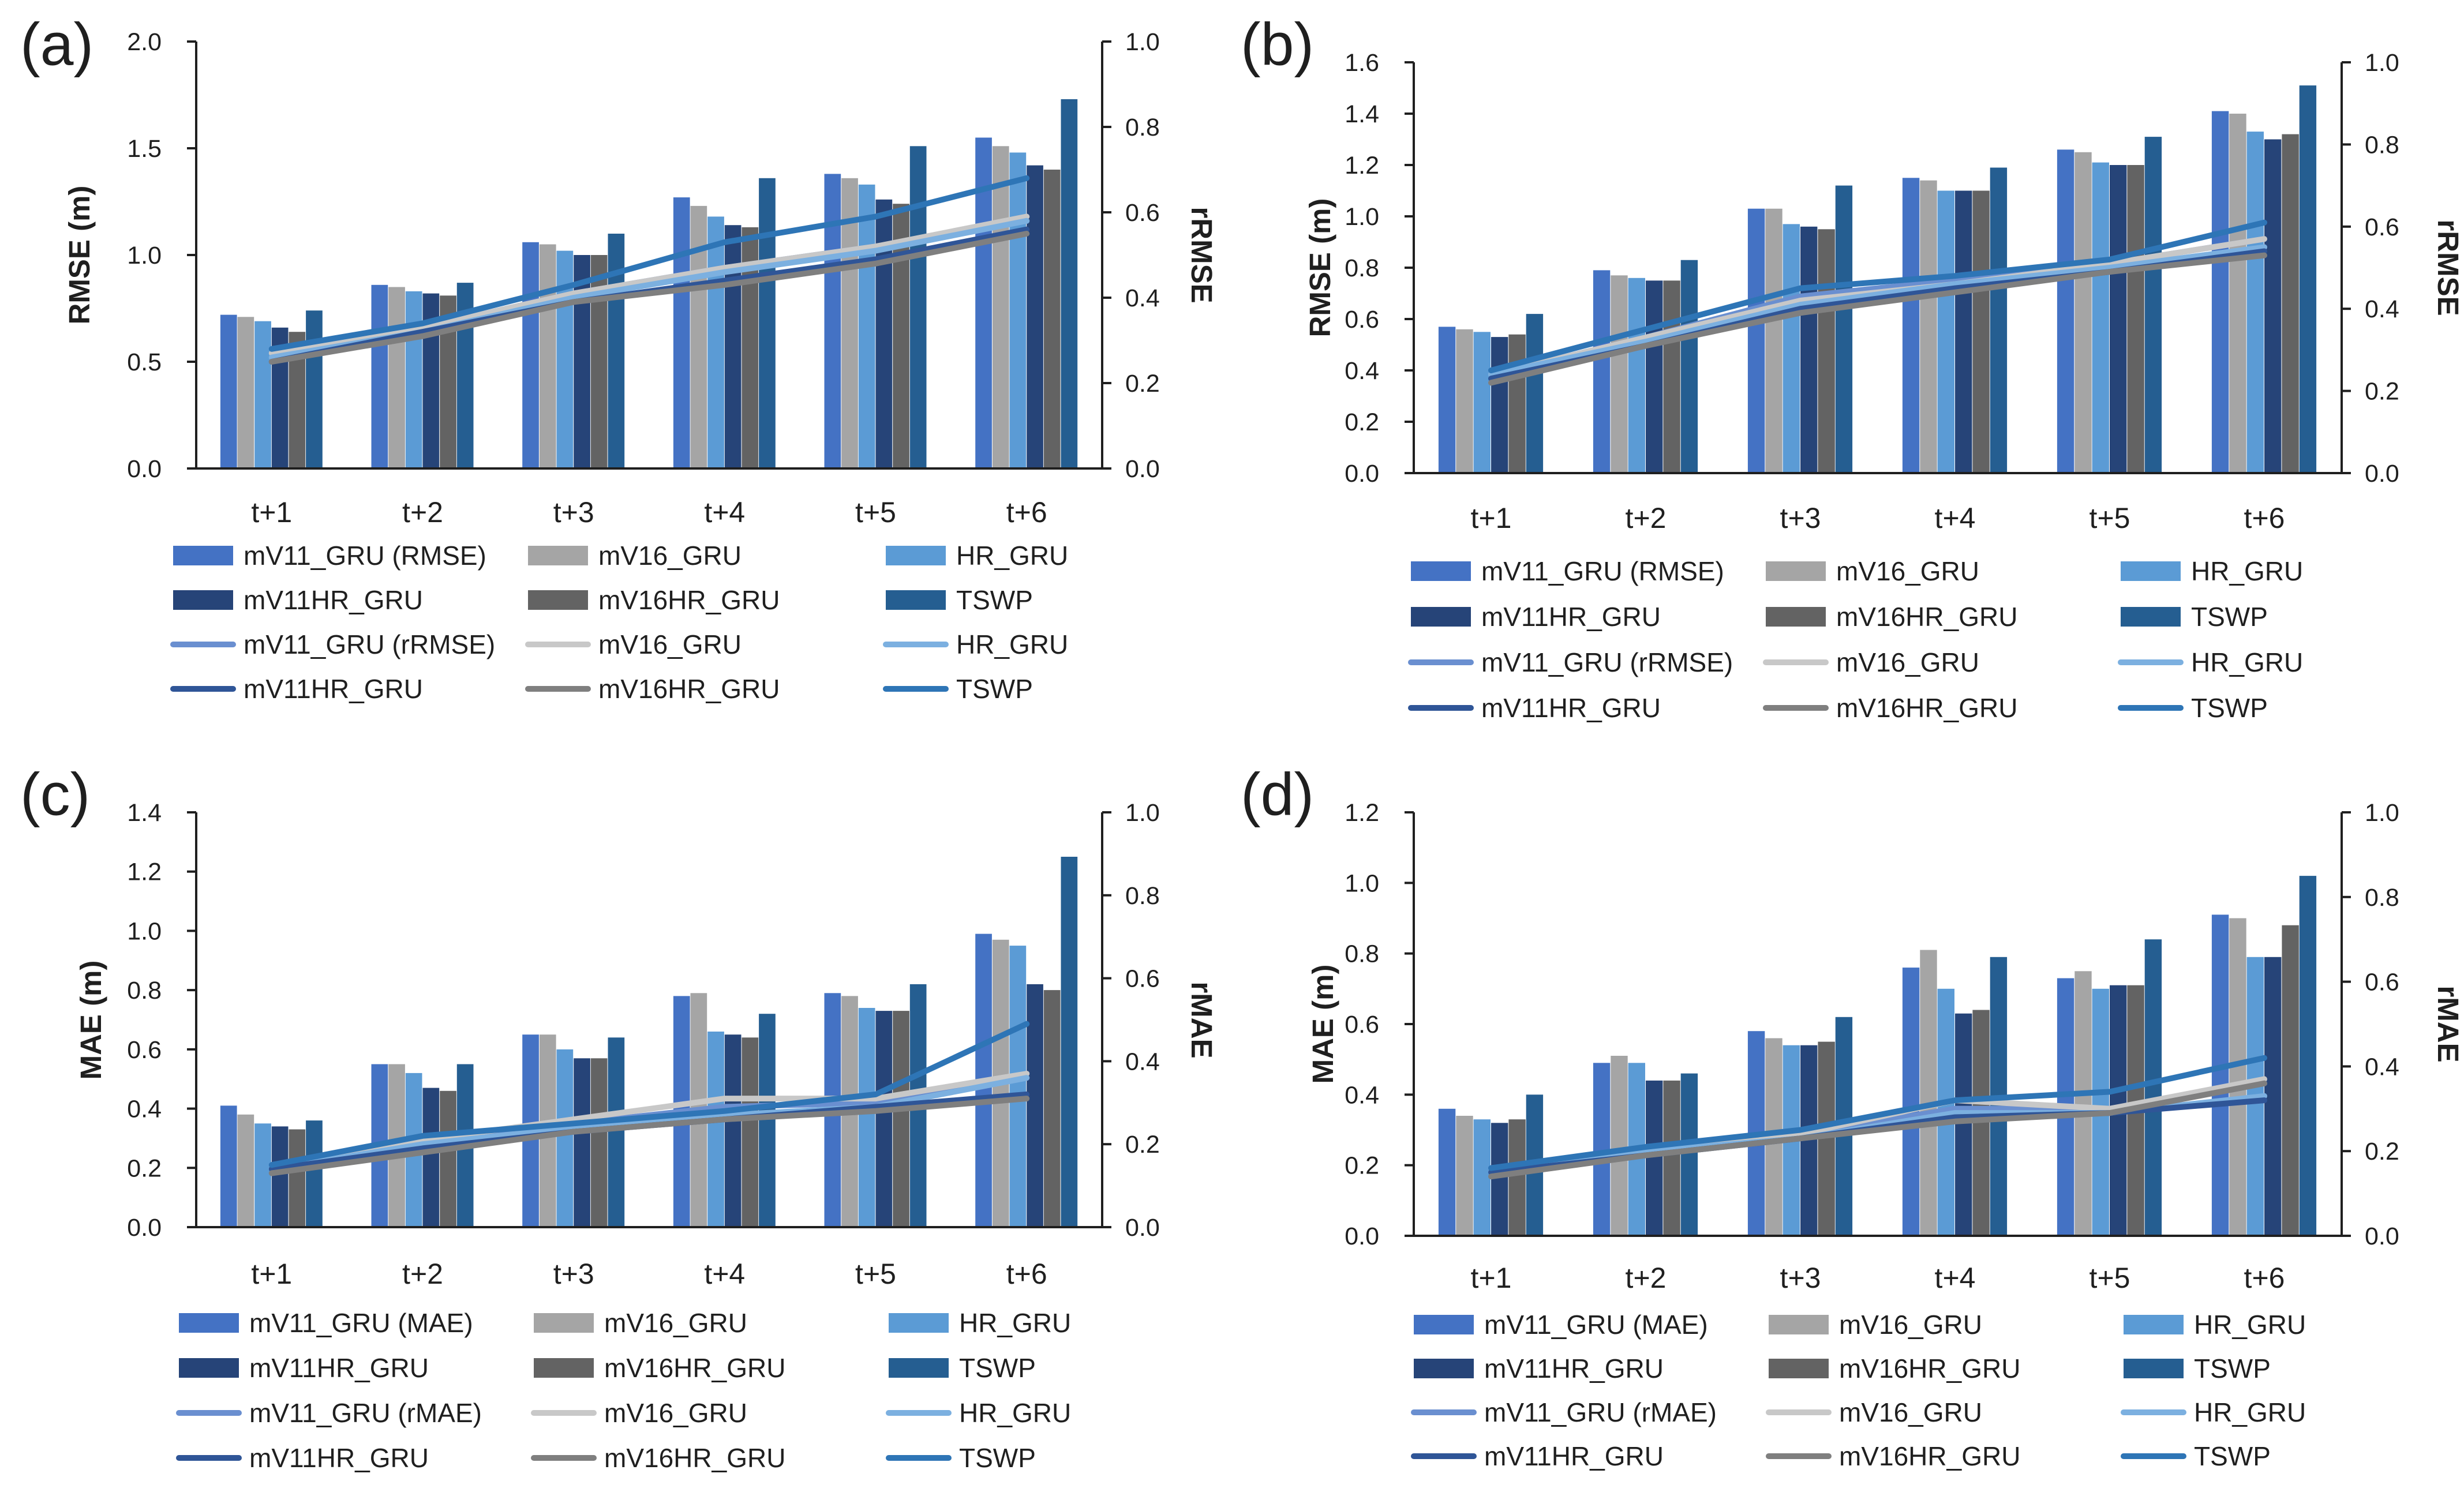 The height and width of the screenshot is (1496, 2464). I want to click on bar-mV16HR_GRU-t+2, so click(1671, 1158).